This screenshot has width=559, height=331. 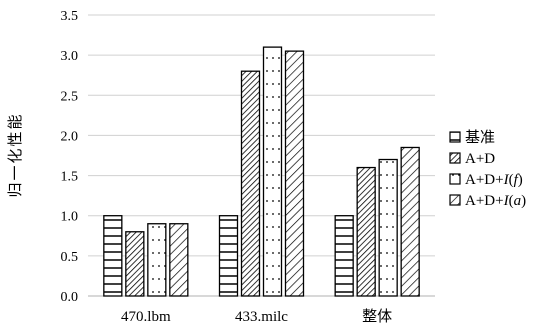 I want to click on y-tick-label: 1.5, so click(x=70, y=177).